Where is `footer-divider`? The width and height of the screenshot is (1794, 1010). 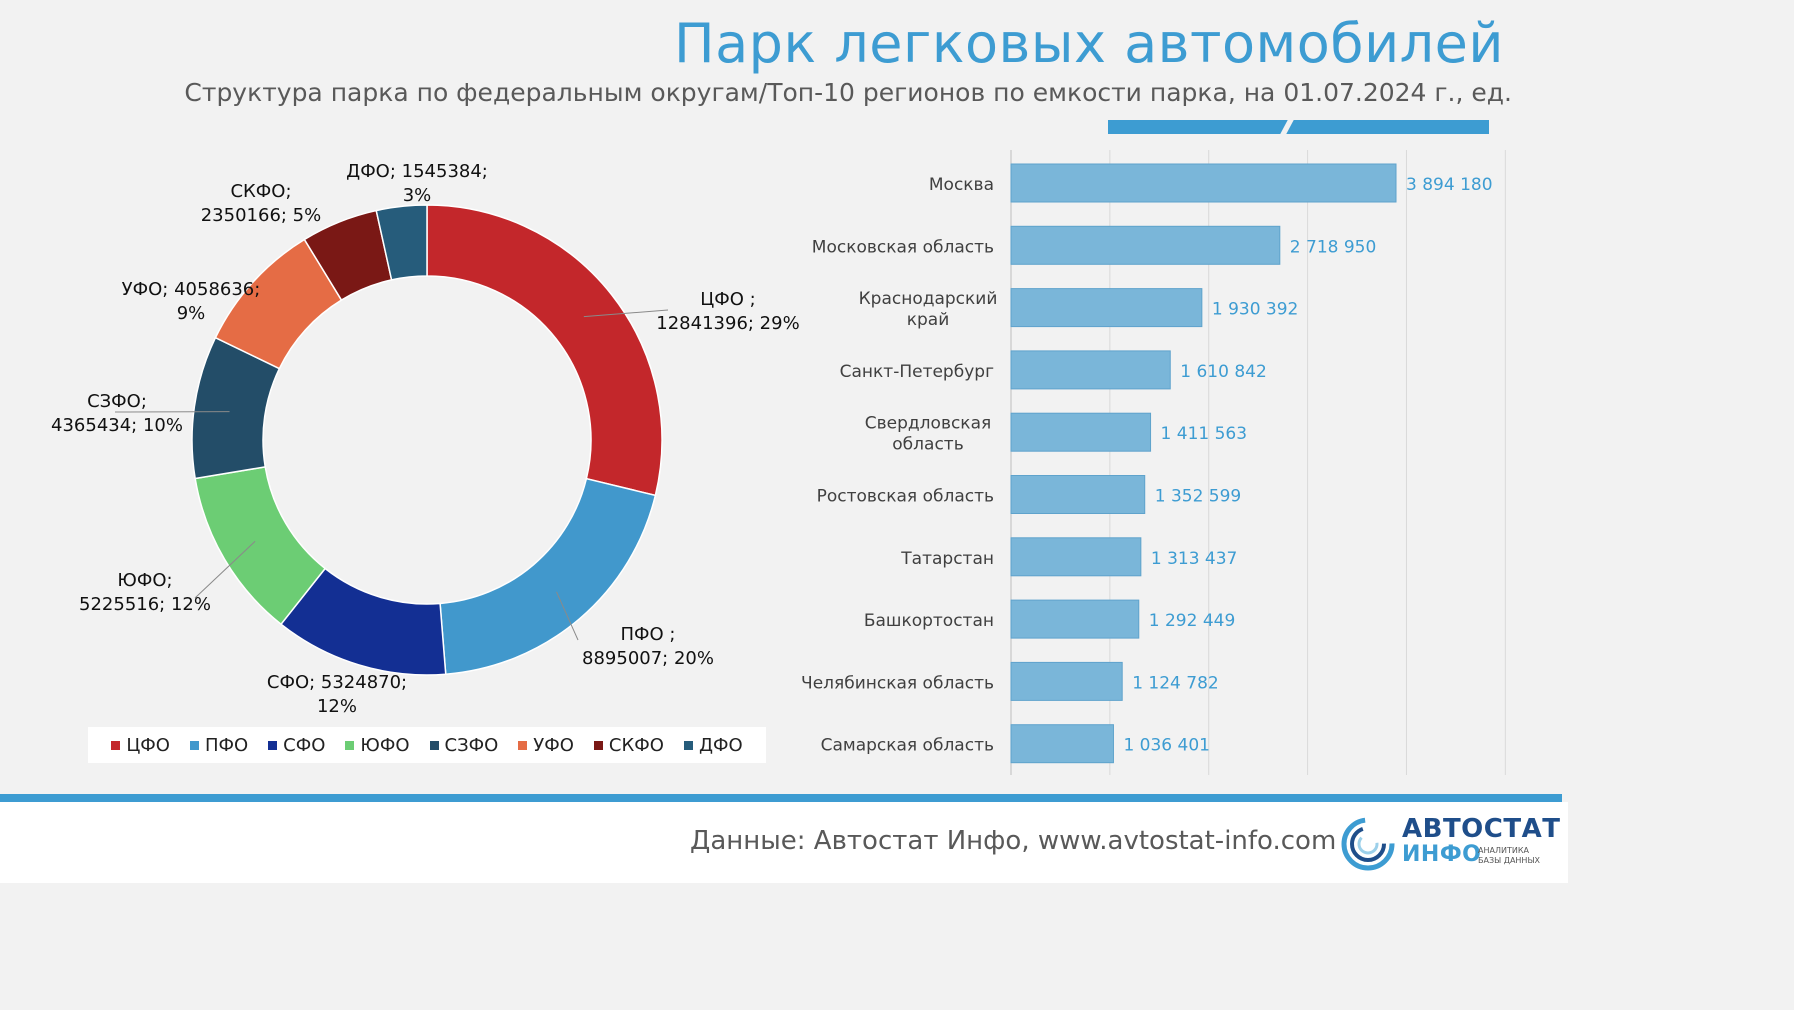
footer-divider is located at coordinates (781, 798).